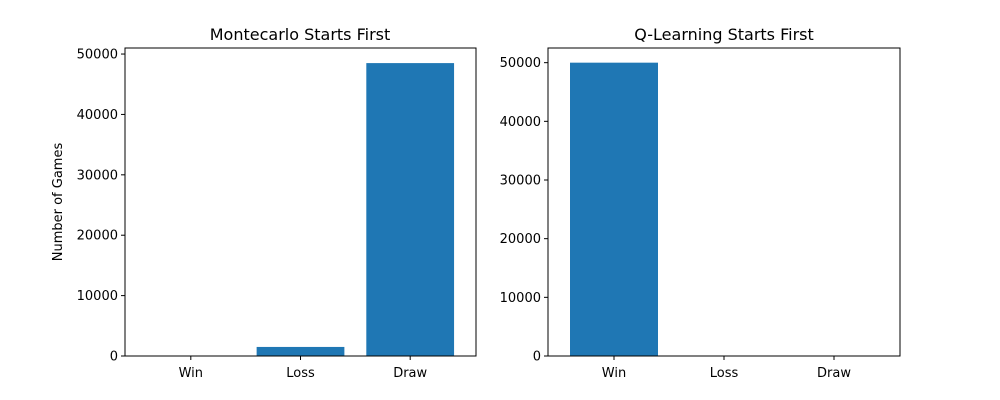 This screenshot has width=1000, height=400. Describe the element at coordinates (410, 209) in the screenshot. I see `bar-draw` at that location.